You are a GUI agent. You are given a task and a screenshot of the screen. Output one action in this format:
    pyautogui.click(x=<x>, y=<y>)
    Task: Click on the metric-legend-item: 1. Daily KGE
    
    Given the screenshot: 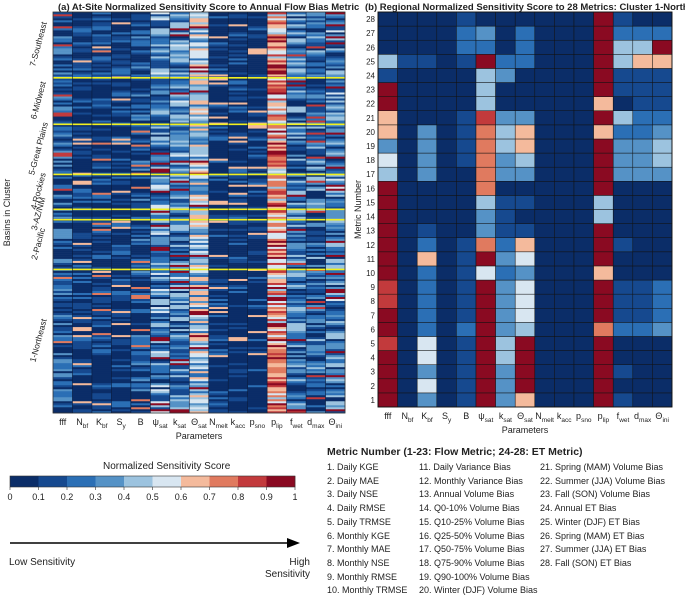 What is the action you would take?
    pyautogui.click(x=353, y=467)
    